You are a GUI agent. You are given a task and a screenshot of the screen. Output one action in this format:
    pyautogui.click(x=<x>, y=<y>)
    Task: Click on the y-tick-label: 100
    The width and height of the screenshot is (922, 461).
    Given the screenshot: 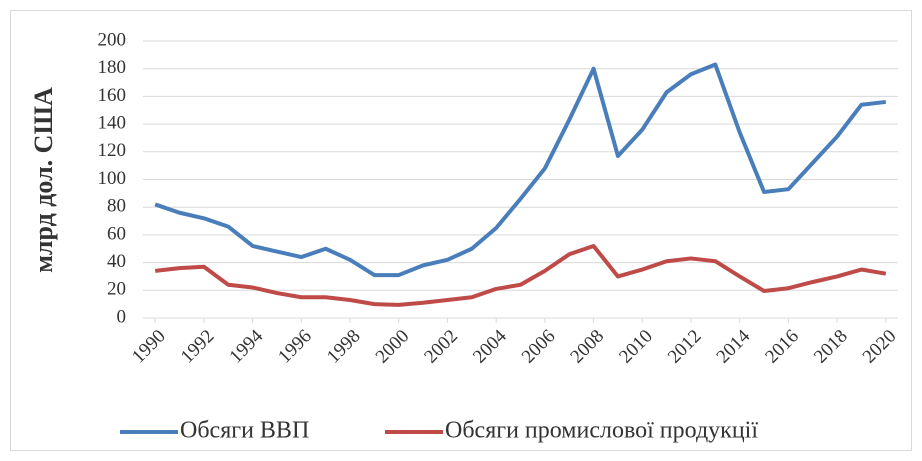 What is the action you would take?
    pyautogui.click(x=112, y=178)
    